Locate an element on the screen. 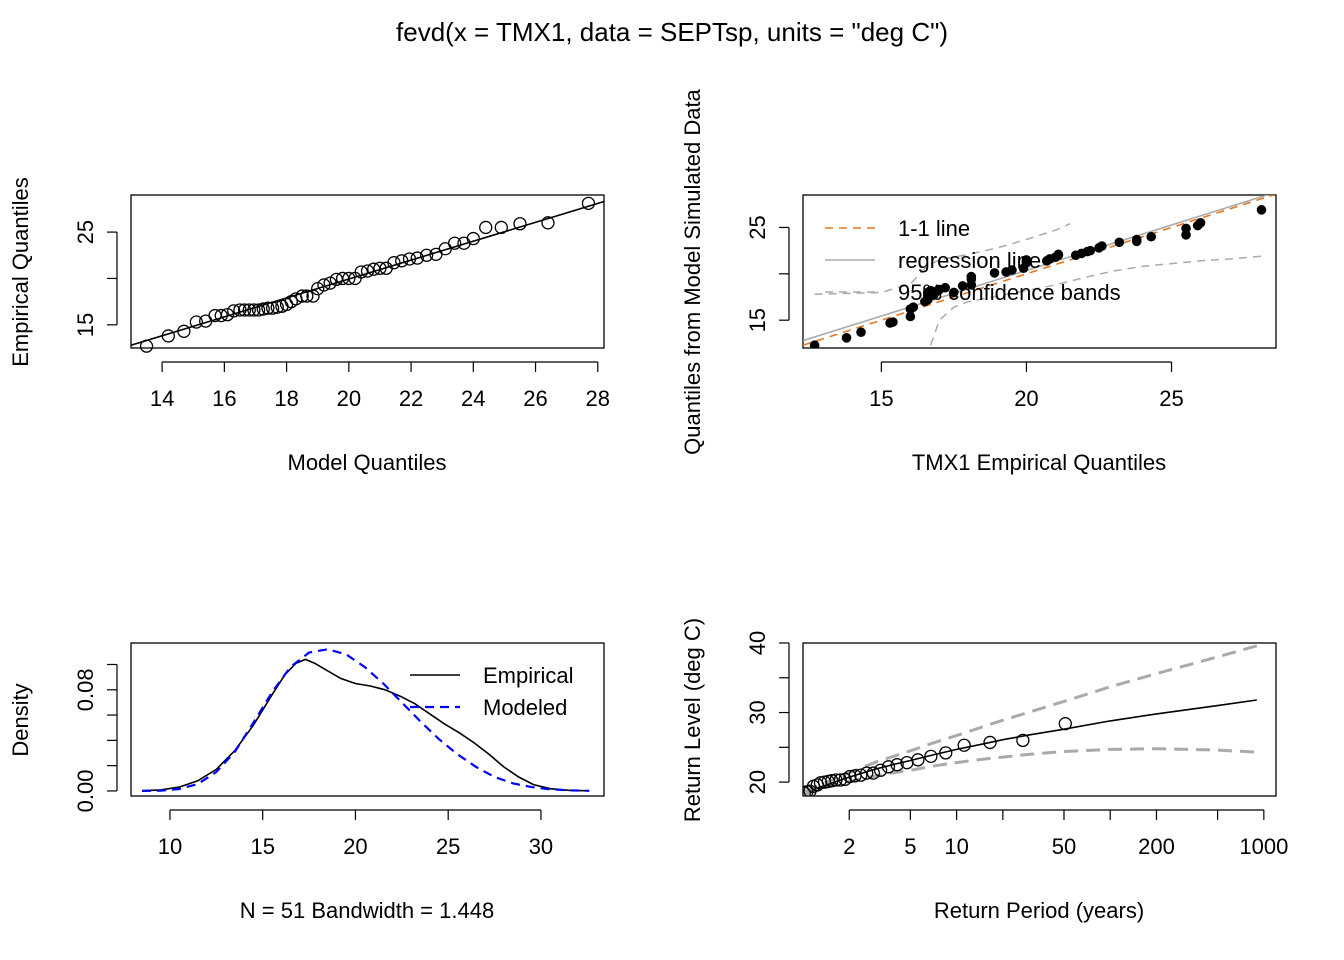 Image resolution: width=1344 pixels, height=960 pixels. x-tick-label: 16 is located at coordinates (224, 398).